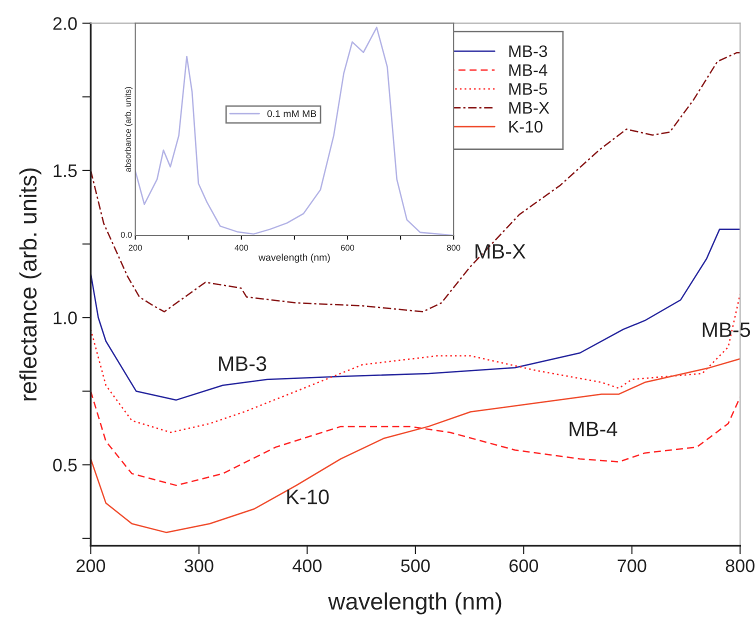 Image resolution: width=756 pixels, height=628 pixels. Describe the element at coordinates (308, 497) in the screenshot. I see `annotation: K-10` at that location.